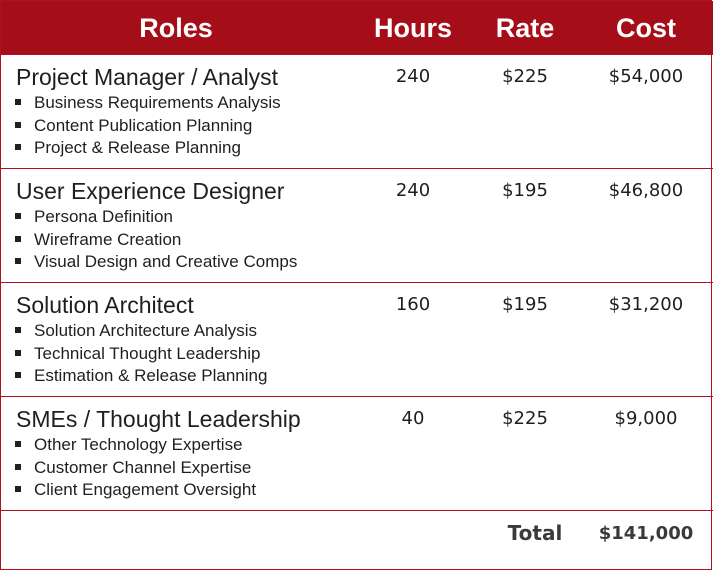  Describe the element at coordinates (147, 77) in the screenshot. I see `role-name: Project Manager / Analyst` at that location.